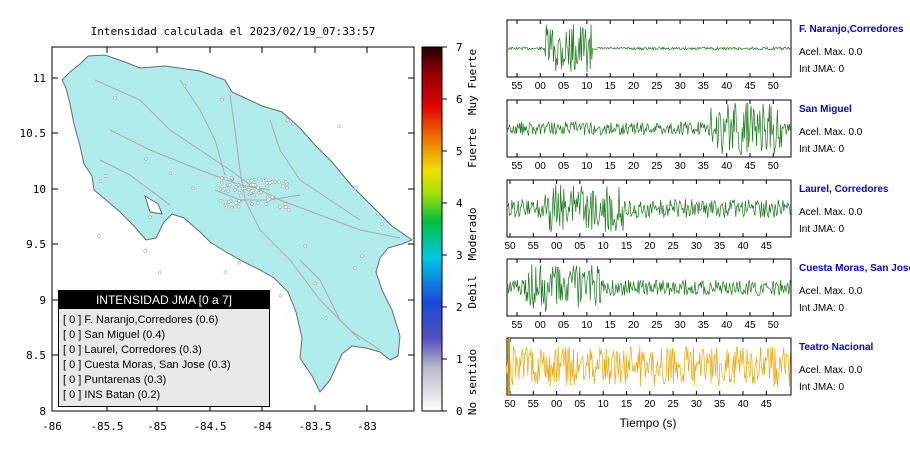 This screenshot has height=460, width=910. I want to click on y-tick-label: 11, so click(39, 78).